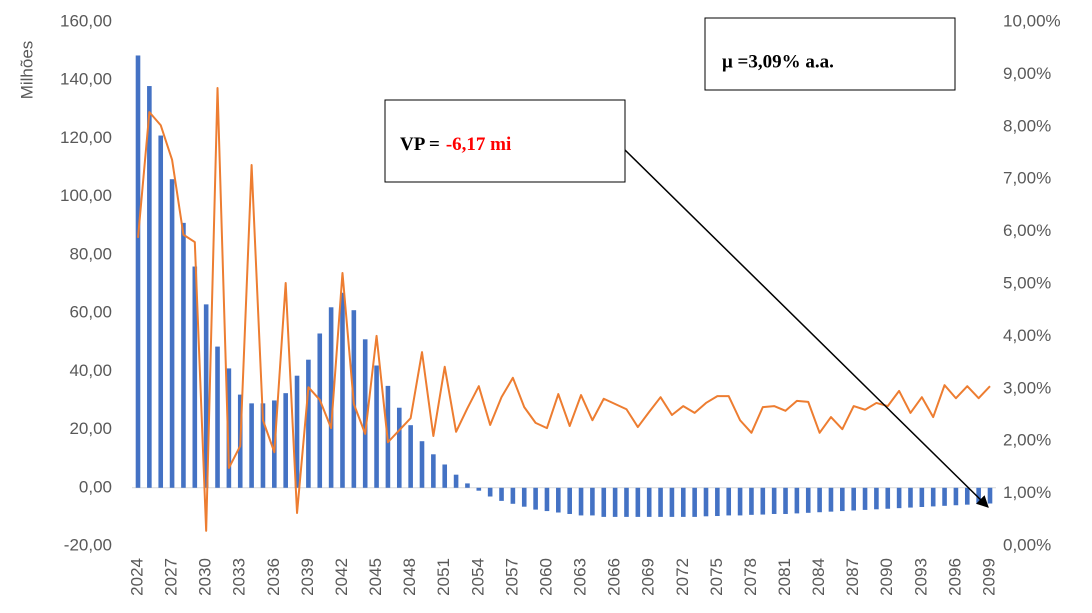 This screenshot has width=1092, height=613. I want to click on y2-tick-label: 4,00%, so click(1027, 335).